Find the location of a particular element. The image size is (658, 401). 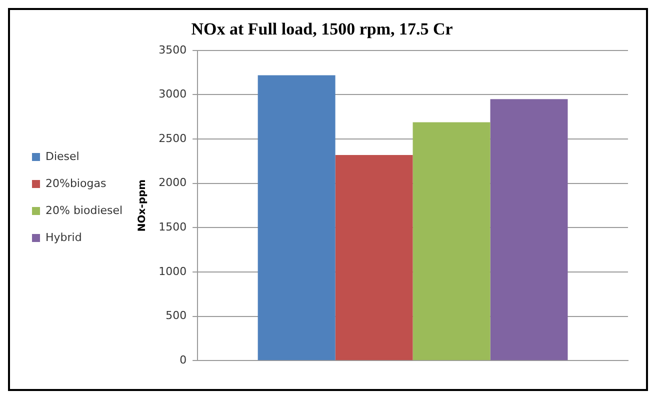

y-tick-label: 0 is located at coordinates (183, 359).